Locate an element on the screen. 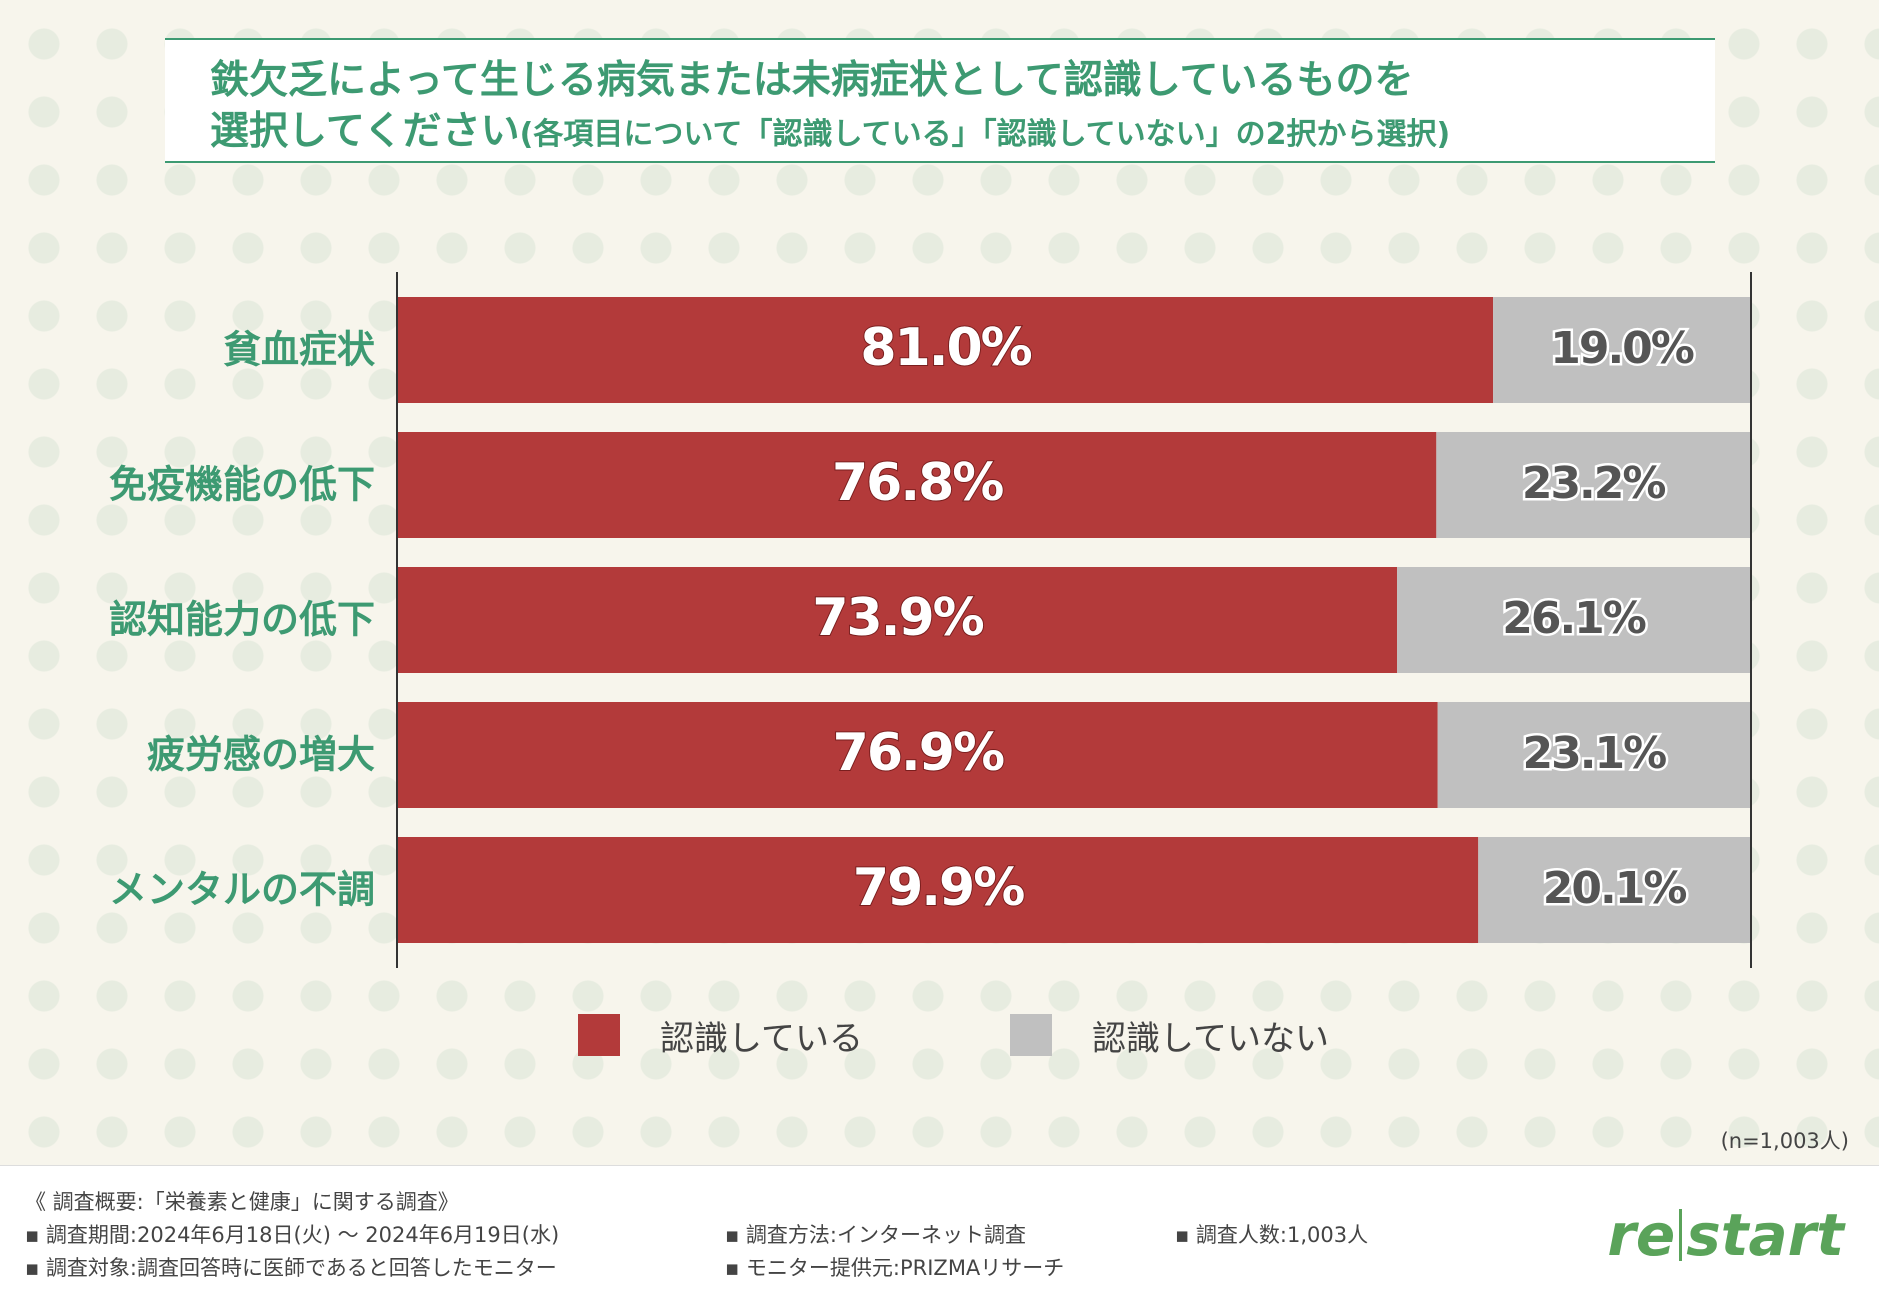 This screenshot has height=1301, width=1879. legend-item-recognized: 認識している is located at coordinates (720, 1035).